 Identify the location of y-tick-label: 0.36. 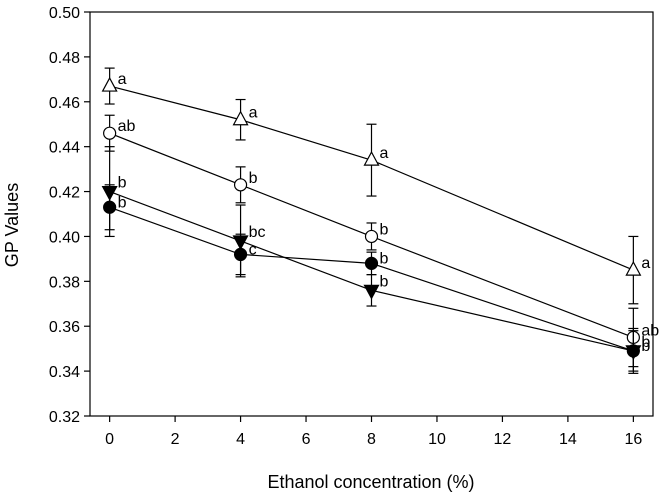
(64, 327).